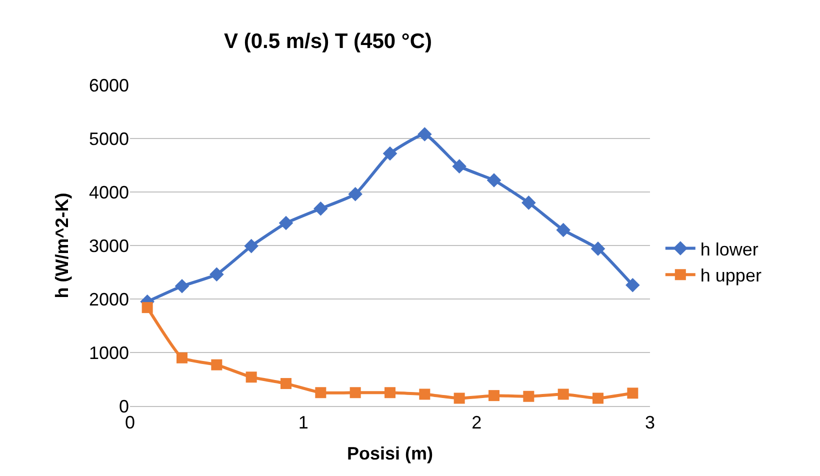  I want to click on x-tick-label: 1, so click(303, 422).